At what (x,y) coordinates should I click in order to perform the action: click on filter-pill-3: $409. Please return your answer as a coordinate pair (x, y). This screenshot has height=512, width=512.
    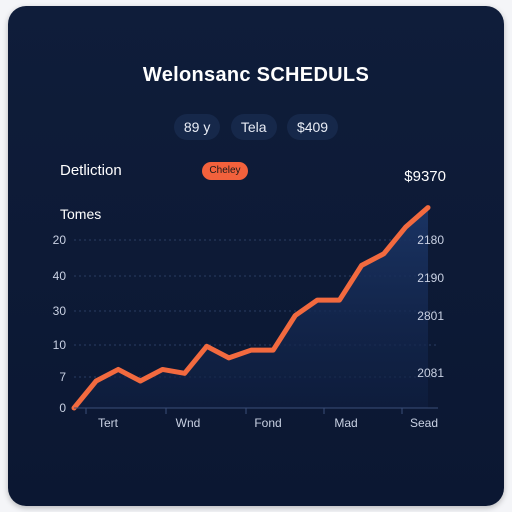
    Looking at the image, I should click on (312, 127).